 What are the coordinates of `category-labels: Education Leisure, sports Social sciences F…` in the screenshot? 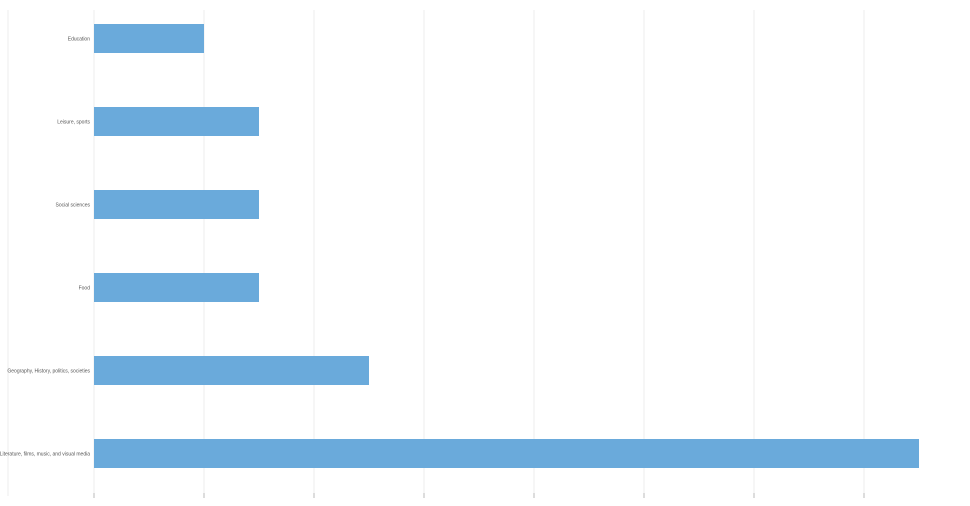 It's located at (45, 247).